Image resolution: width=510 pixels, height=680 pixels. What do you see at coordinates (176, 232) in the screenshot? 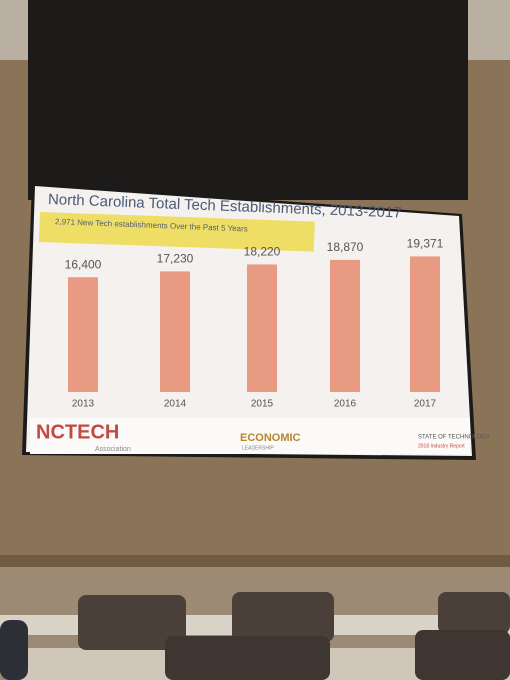
I see `highlight` at bounding box center [176, 232].